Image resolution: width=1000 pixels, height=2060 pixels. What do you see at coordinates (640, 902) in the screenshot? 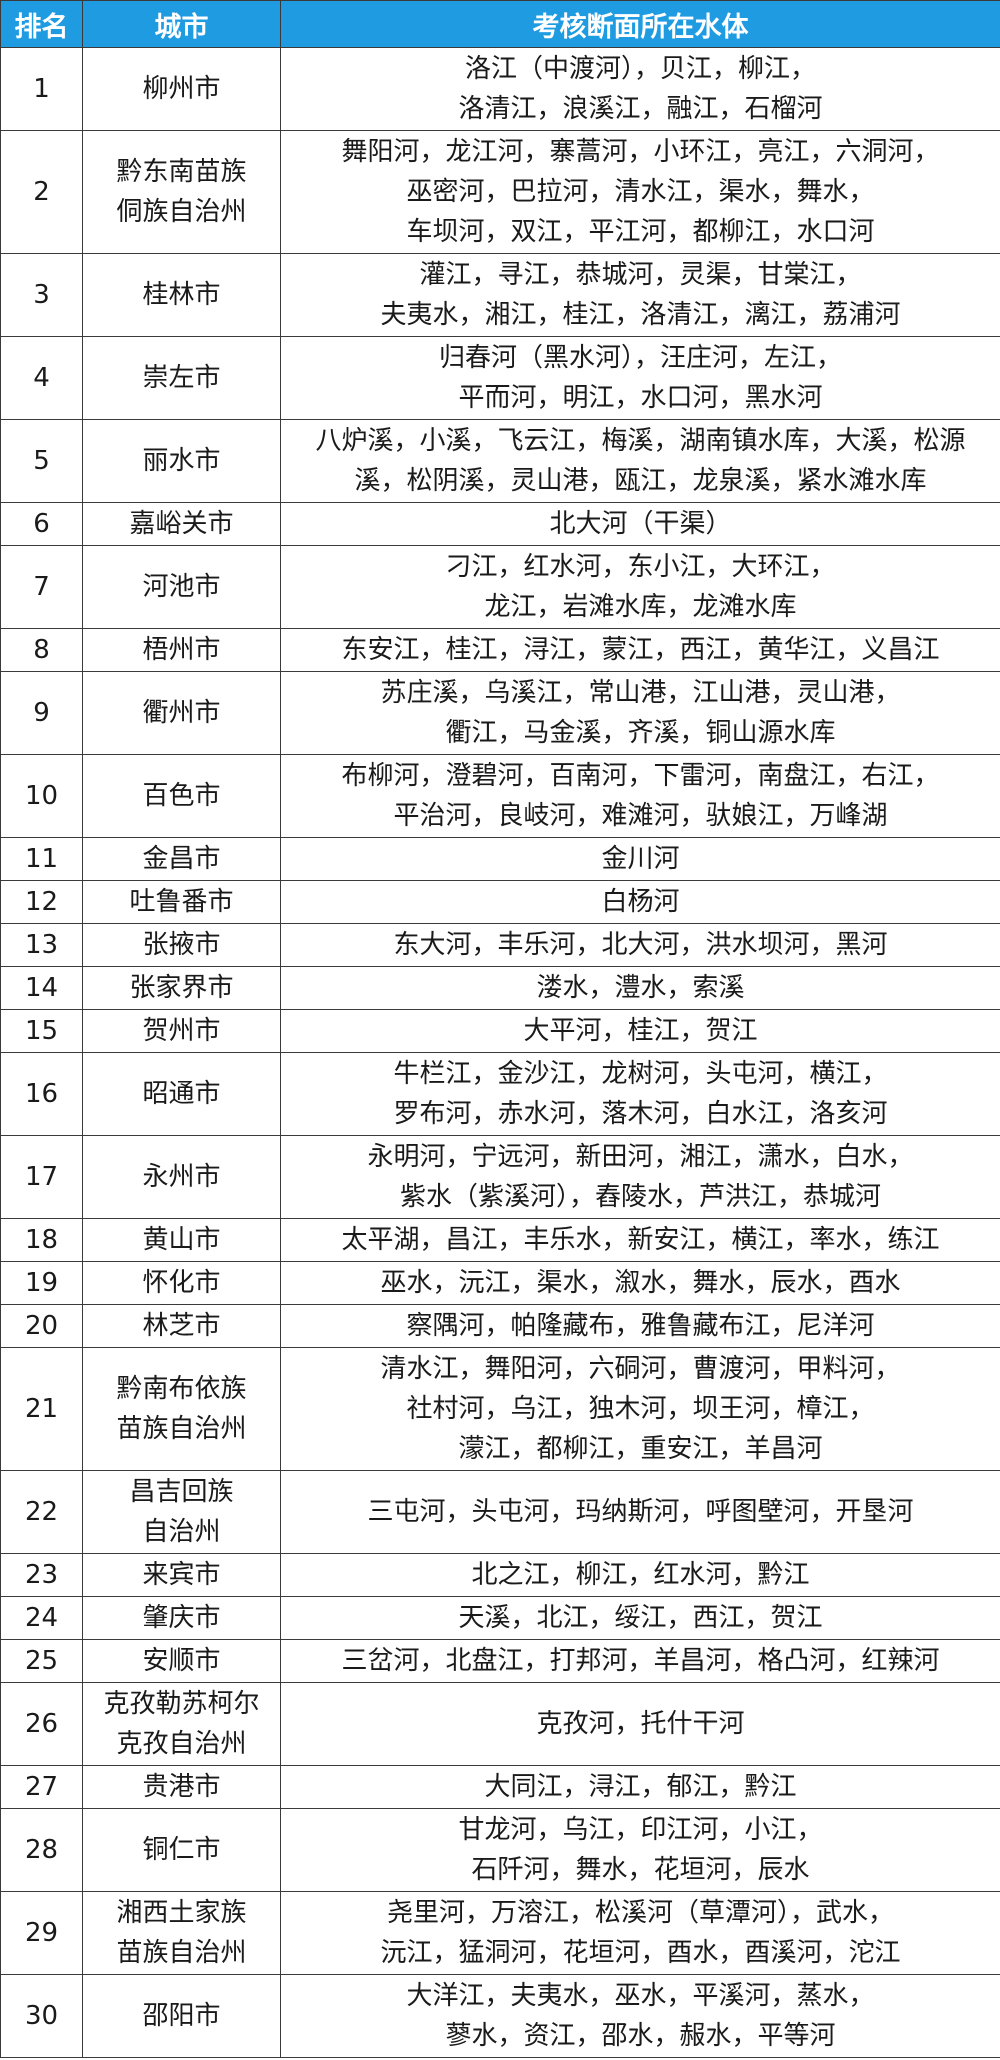
I see `waters-line: 白杨河` at bounding box center [640, 902].